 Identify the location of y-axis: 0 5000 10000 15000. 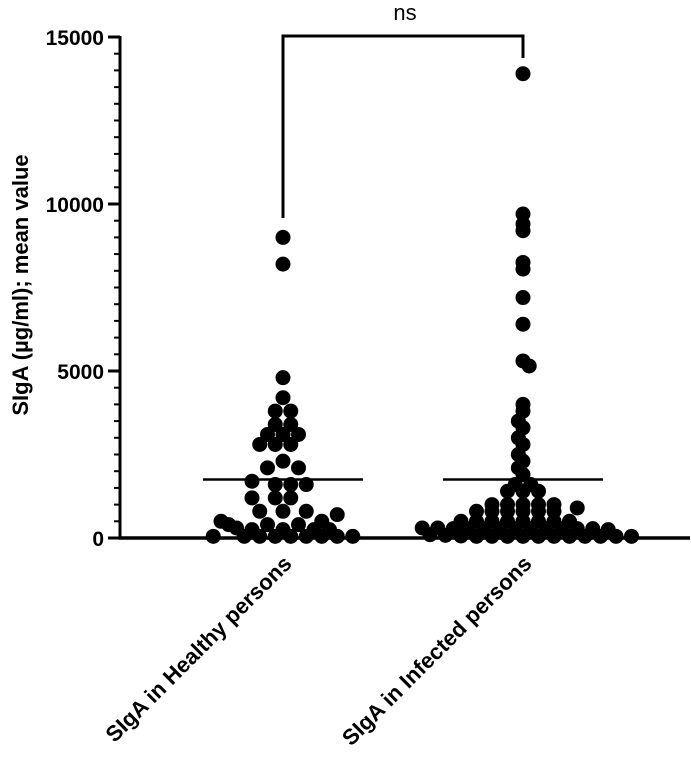
(84, 289).